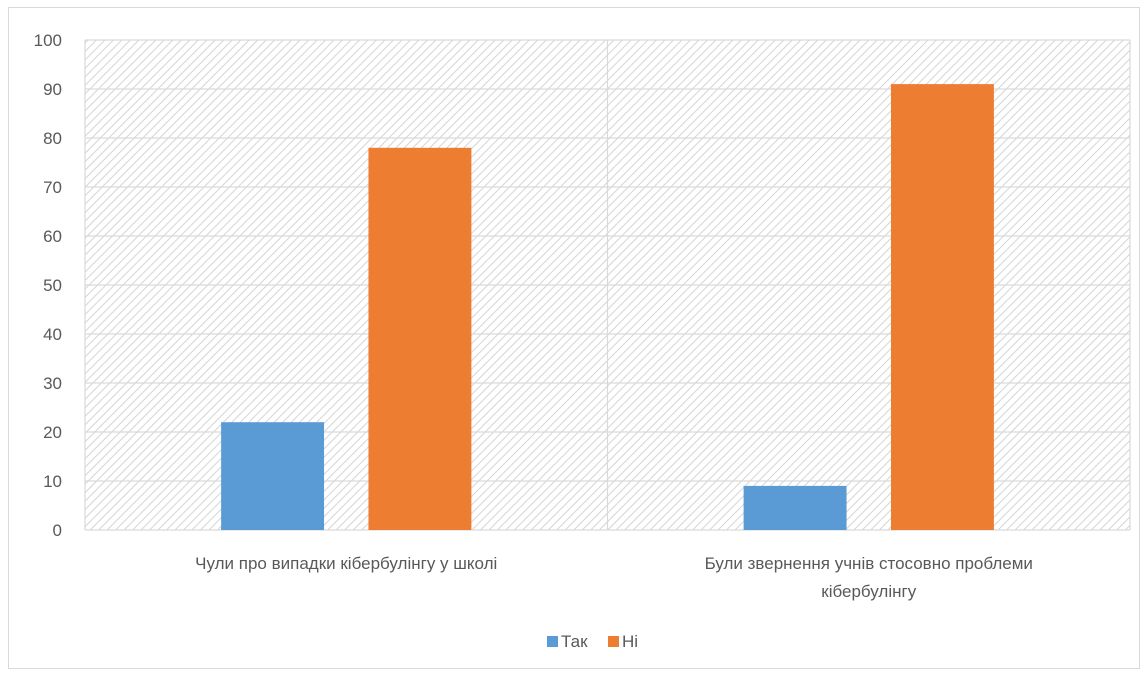 This screenshot has height=675, width=1147. What do you see at coordinates (574, 641) in the screenshot?
I see `legend-label: Так` at bounding box center [574, 641].